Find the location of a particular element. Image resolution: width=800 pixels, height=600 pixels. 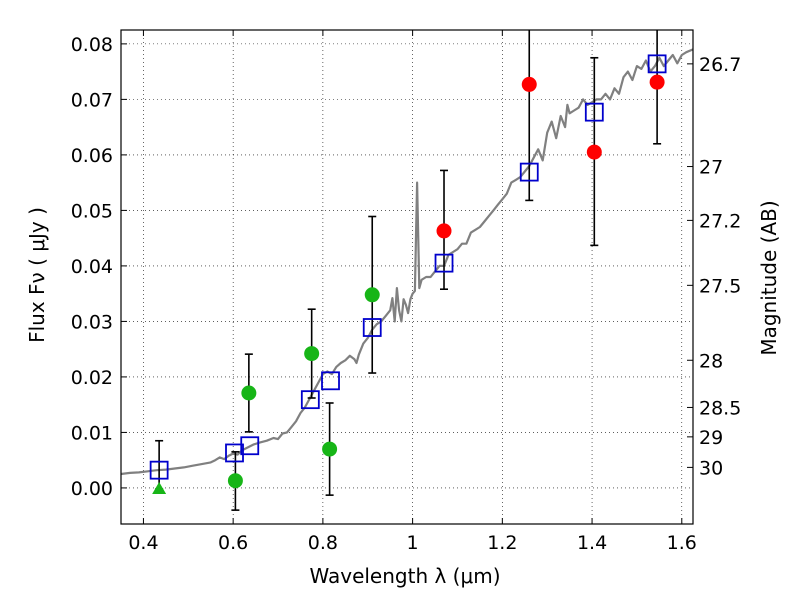

right-axis-label: Magnitude (AB) is located at coordinates (769, 277).